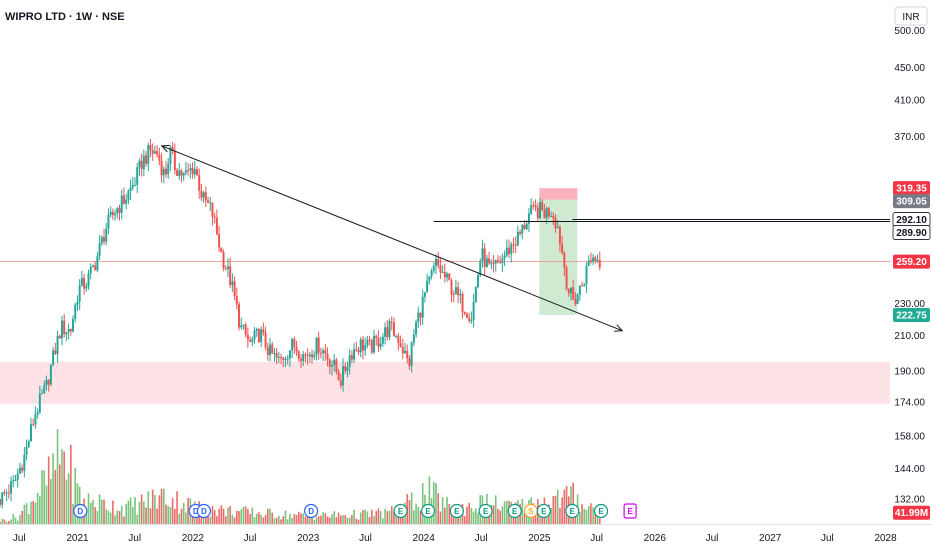 This screenshot has width=932, height=555. Describe the element at coordinates (911, 512) in the screenshot. I see `price-tag-volume: 41.99M` at that location.